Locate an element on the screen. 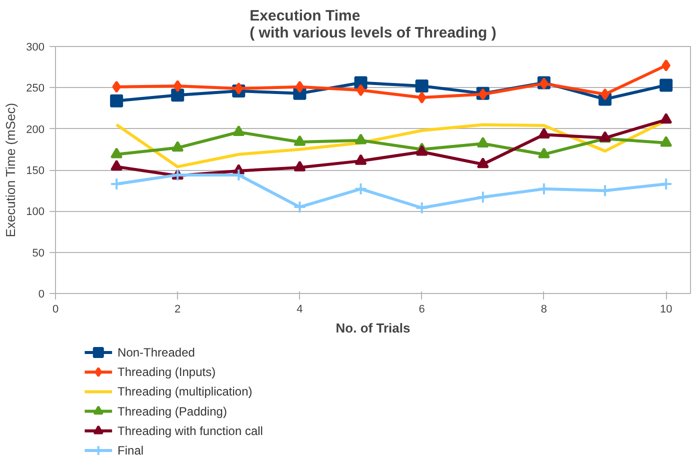 Image resolution: width=696 pixels, height=466 pixels. y-tick-label: 250 is located at coordinates (35, 88).